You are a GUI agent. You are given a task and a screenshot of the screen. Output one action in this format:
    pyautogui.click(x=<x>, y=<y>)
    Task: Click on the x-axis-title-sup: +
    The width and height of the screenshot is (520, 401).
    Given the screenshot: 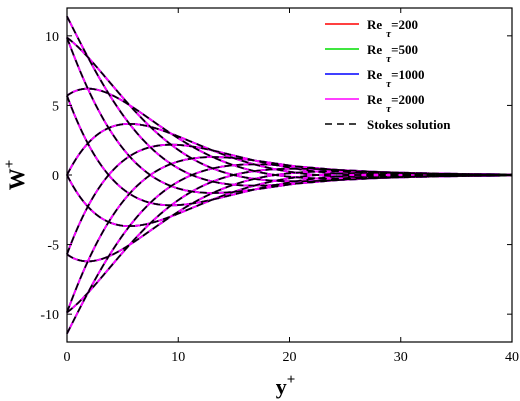 What is the action you would take?
    pyautogui.click(x=291, y=380)
    